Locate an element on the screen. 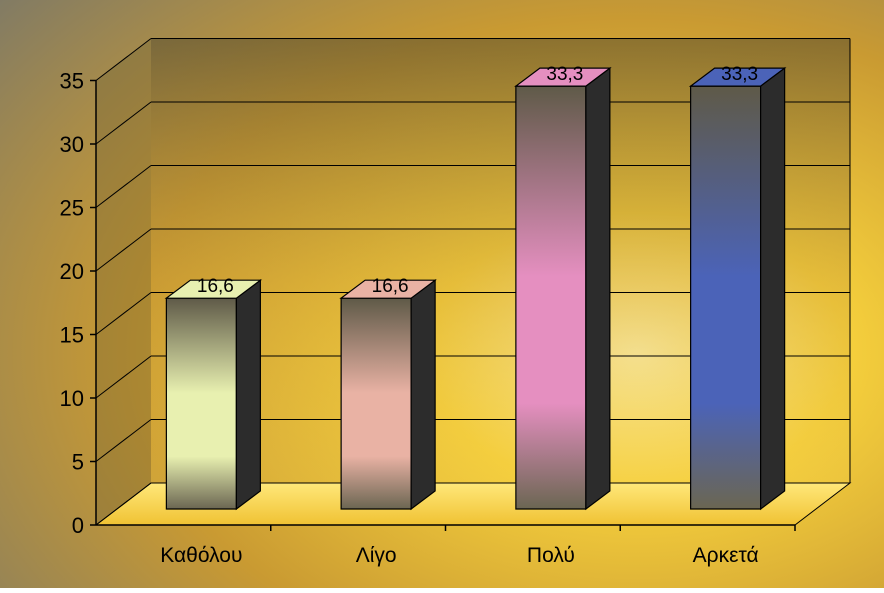 This screenshot has height=593, width=884. y-tick-label: 0 is located at coordinates (78, 525).